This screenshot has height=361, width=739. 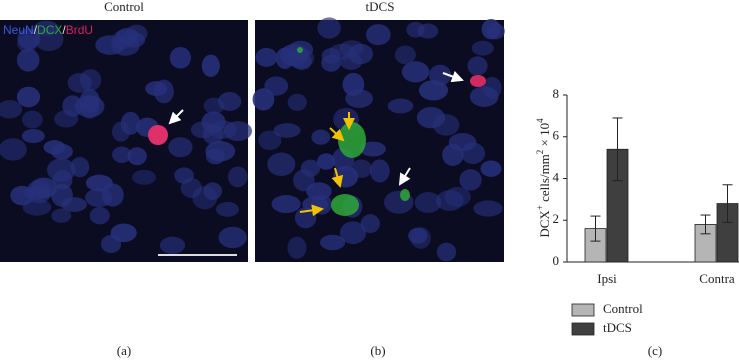 What do you see at coordinates (583, 310) in the screenshot?
I see `legend-swatch` at bounding box center [583, 310].